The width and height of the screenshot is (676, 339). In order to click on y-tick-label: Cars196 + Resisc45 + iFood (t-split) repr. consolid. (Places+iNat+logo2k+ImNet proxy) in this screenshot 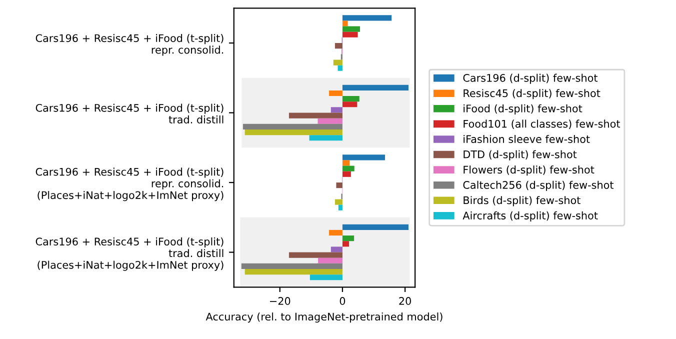, I will do `click(130, 185)`.